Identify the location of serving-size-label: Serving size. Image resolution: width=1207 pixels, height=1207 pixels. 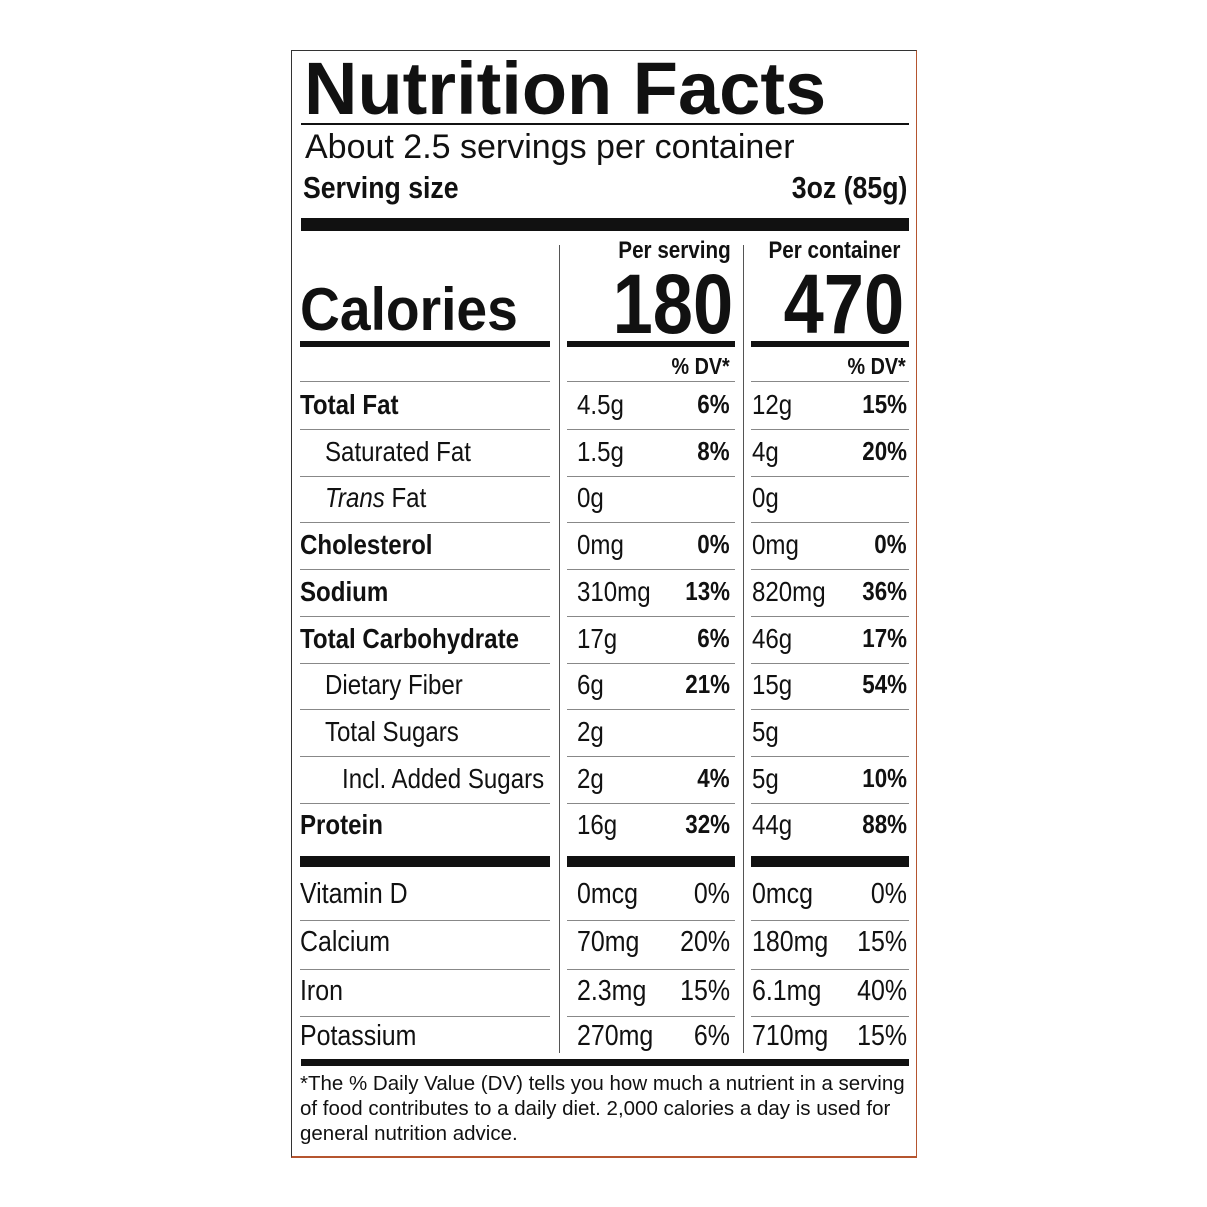
(381, 187).